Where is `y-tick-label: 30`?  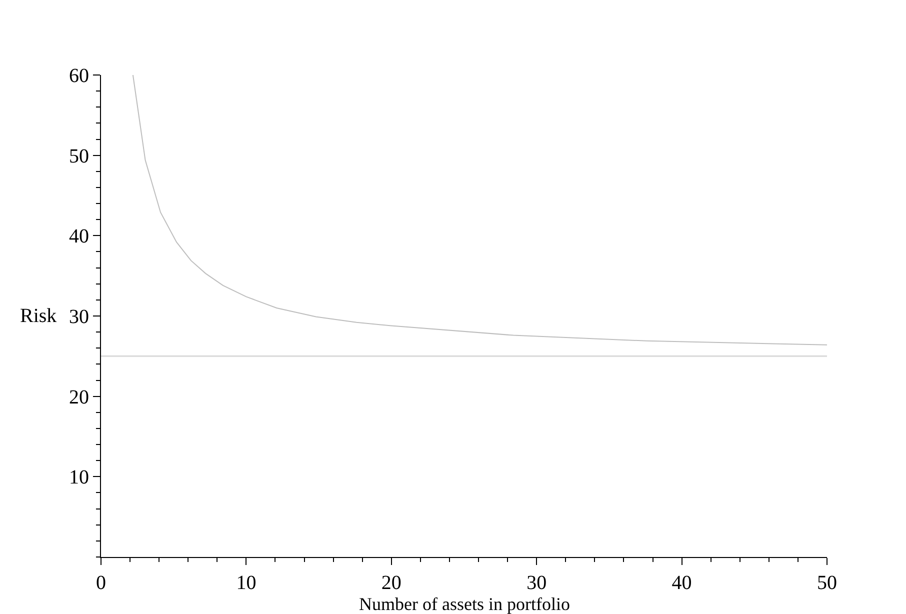
y-tick-label: 30 is located at coordinates (79, 317).